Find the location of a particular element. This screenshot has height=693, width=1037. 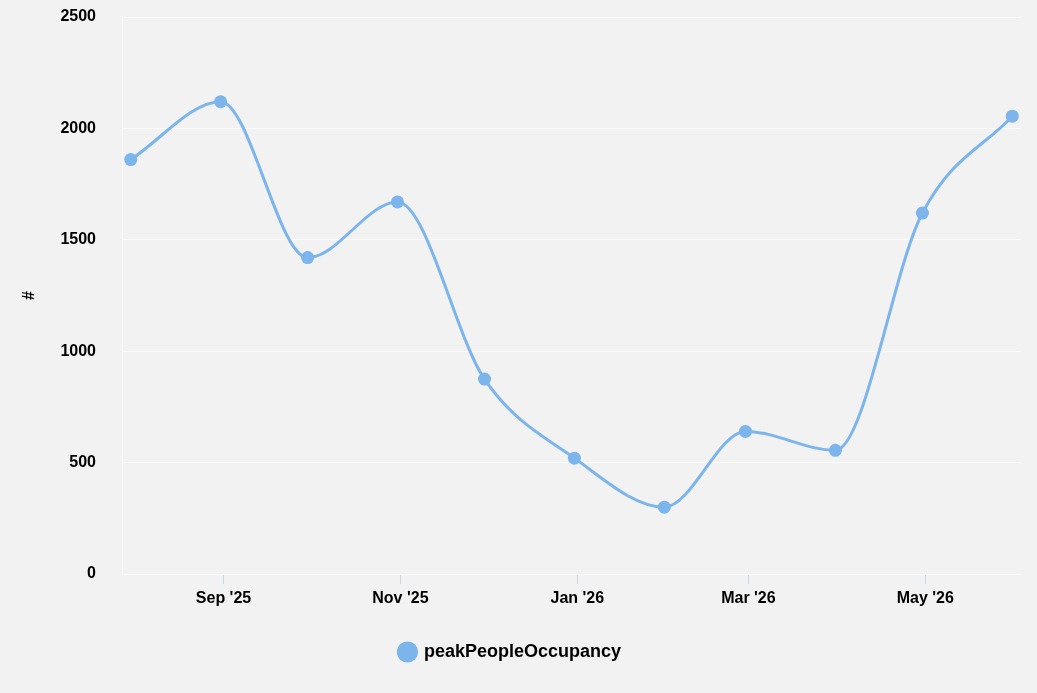

y-tick-label: 2500 is located at coordinates (78, 16).